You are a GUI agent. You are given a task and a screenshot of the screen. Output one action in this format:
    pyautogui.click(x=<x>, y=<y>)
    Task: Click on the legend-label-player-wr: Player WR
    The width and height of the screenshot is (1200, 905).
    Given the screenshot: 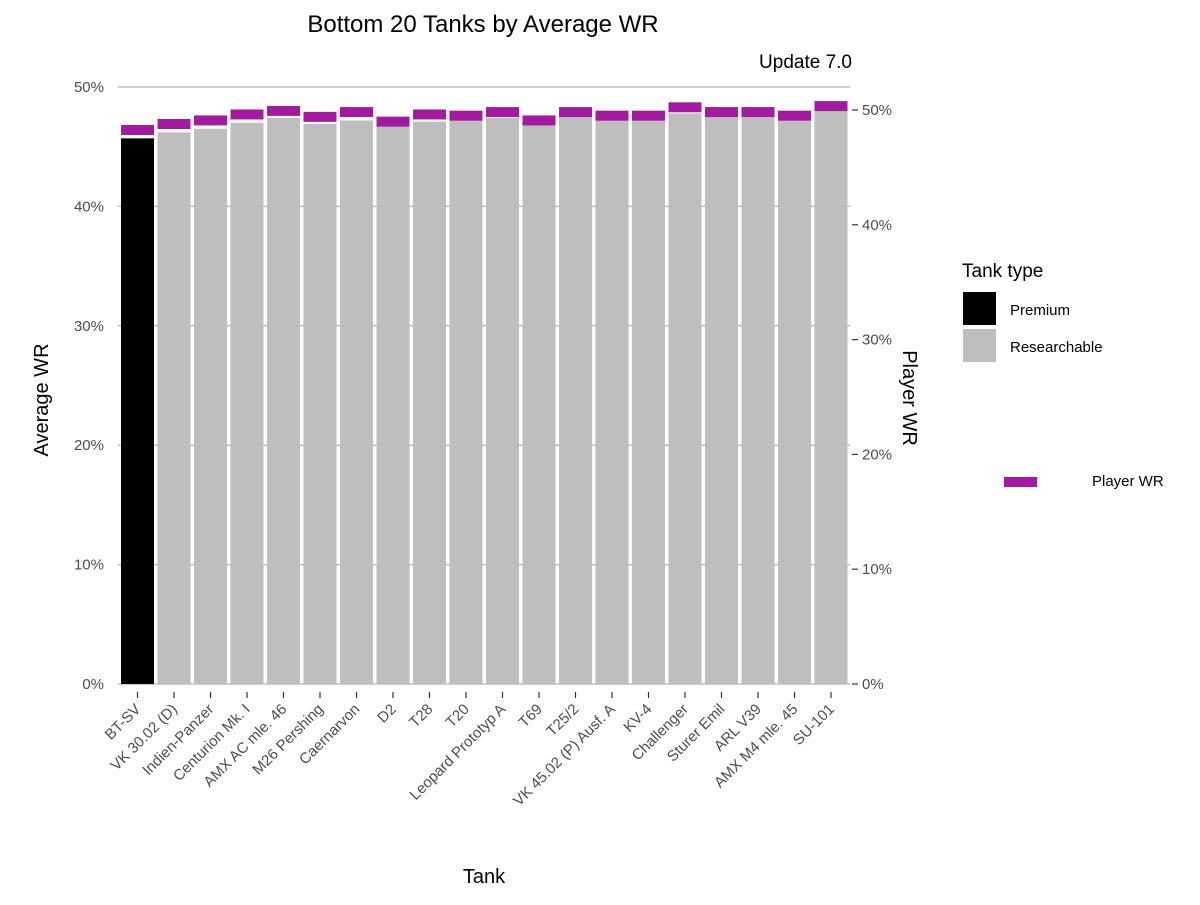 What is the action you would take?
    pyautogui.click(x=1128, y=481)
    